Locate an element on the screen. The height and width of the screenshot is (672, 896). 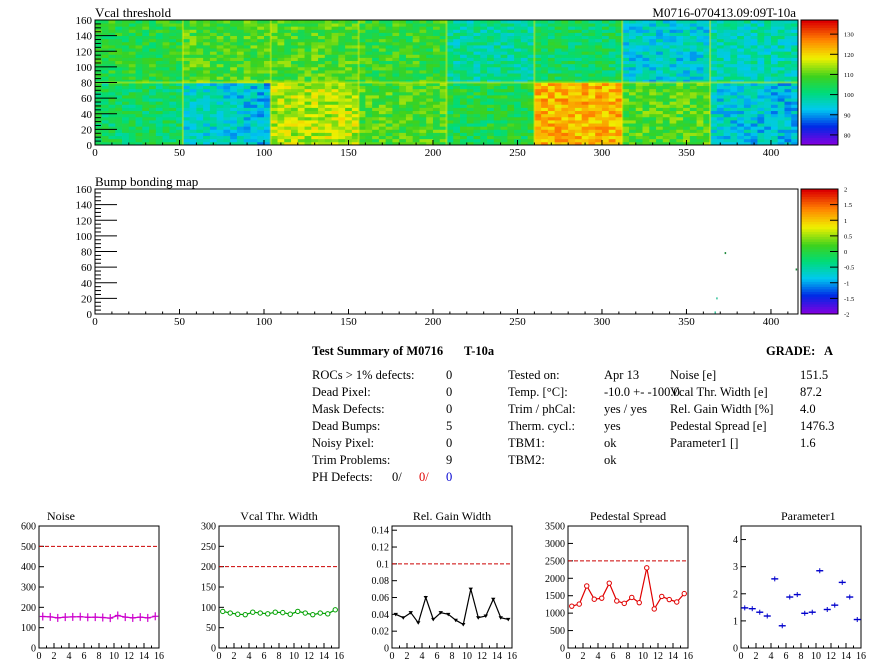
data-point is located at coordinates (223, 611).